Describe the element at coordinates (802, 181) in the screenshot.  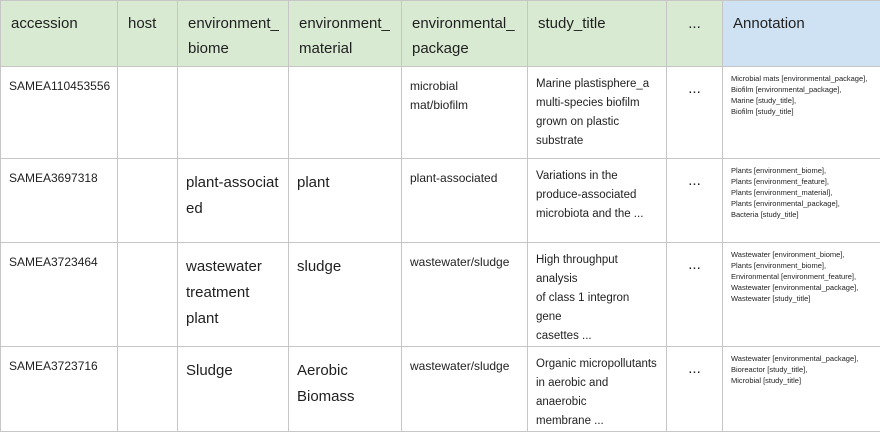
I see `annotation-line: Plants [environment_feature],` at that location.